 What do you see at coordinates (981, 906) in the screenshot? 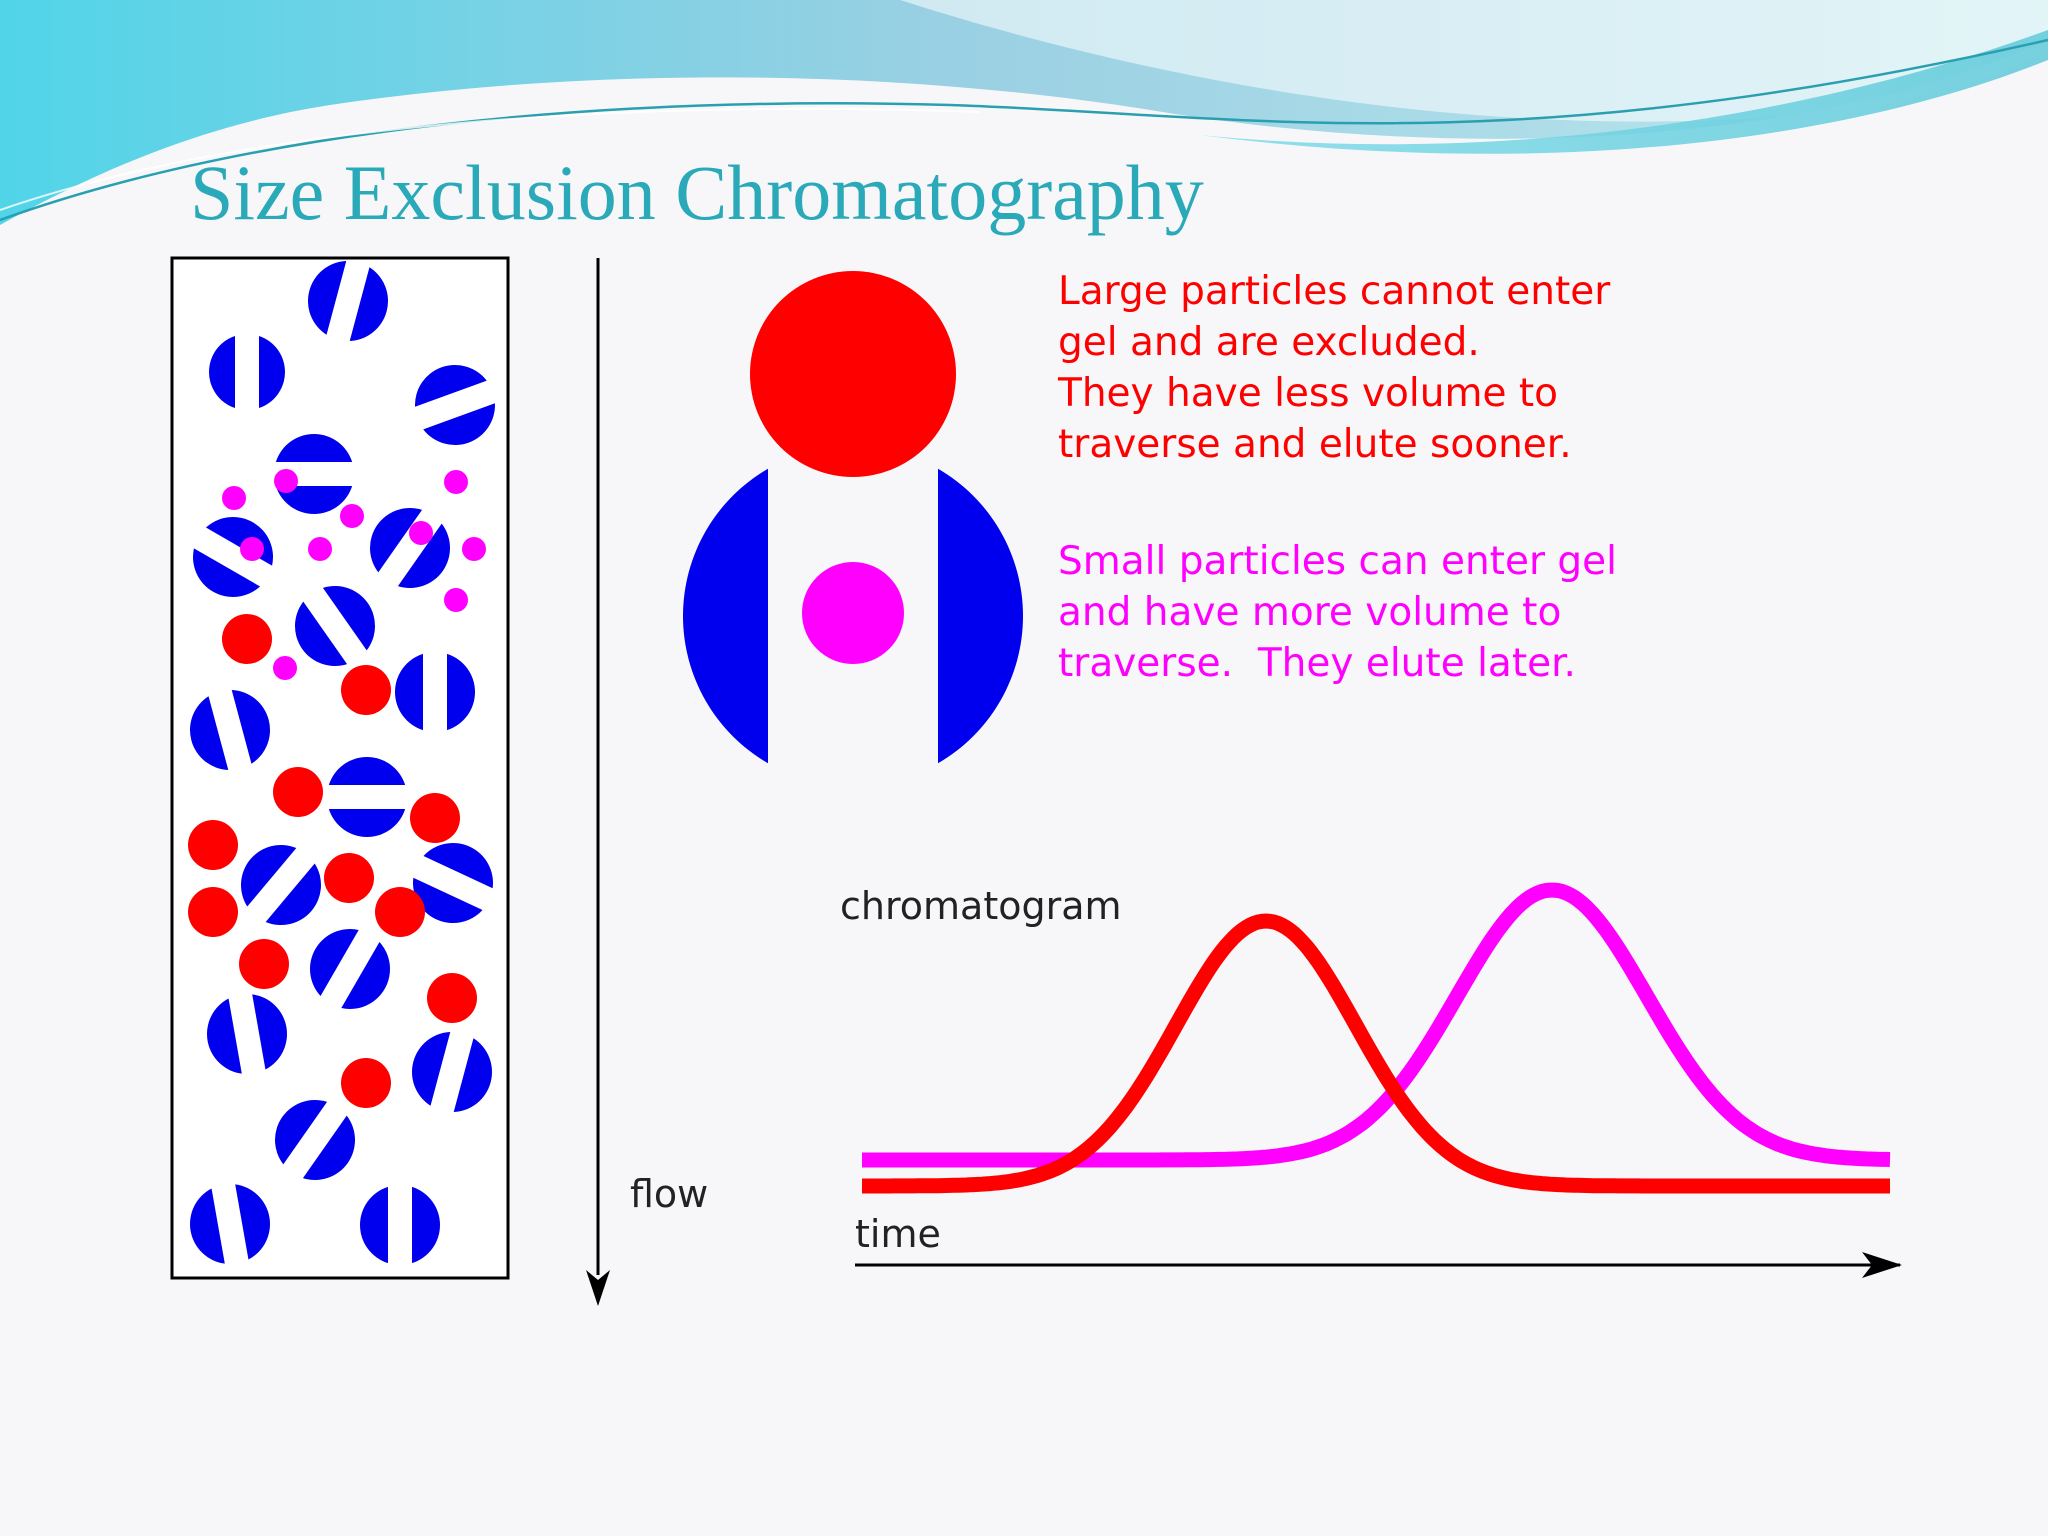
I see `chromatogram-title: chromatogram` at bounding box center [981, 906].